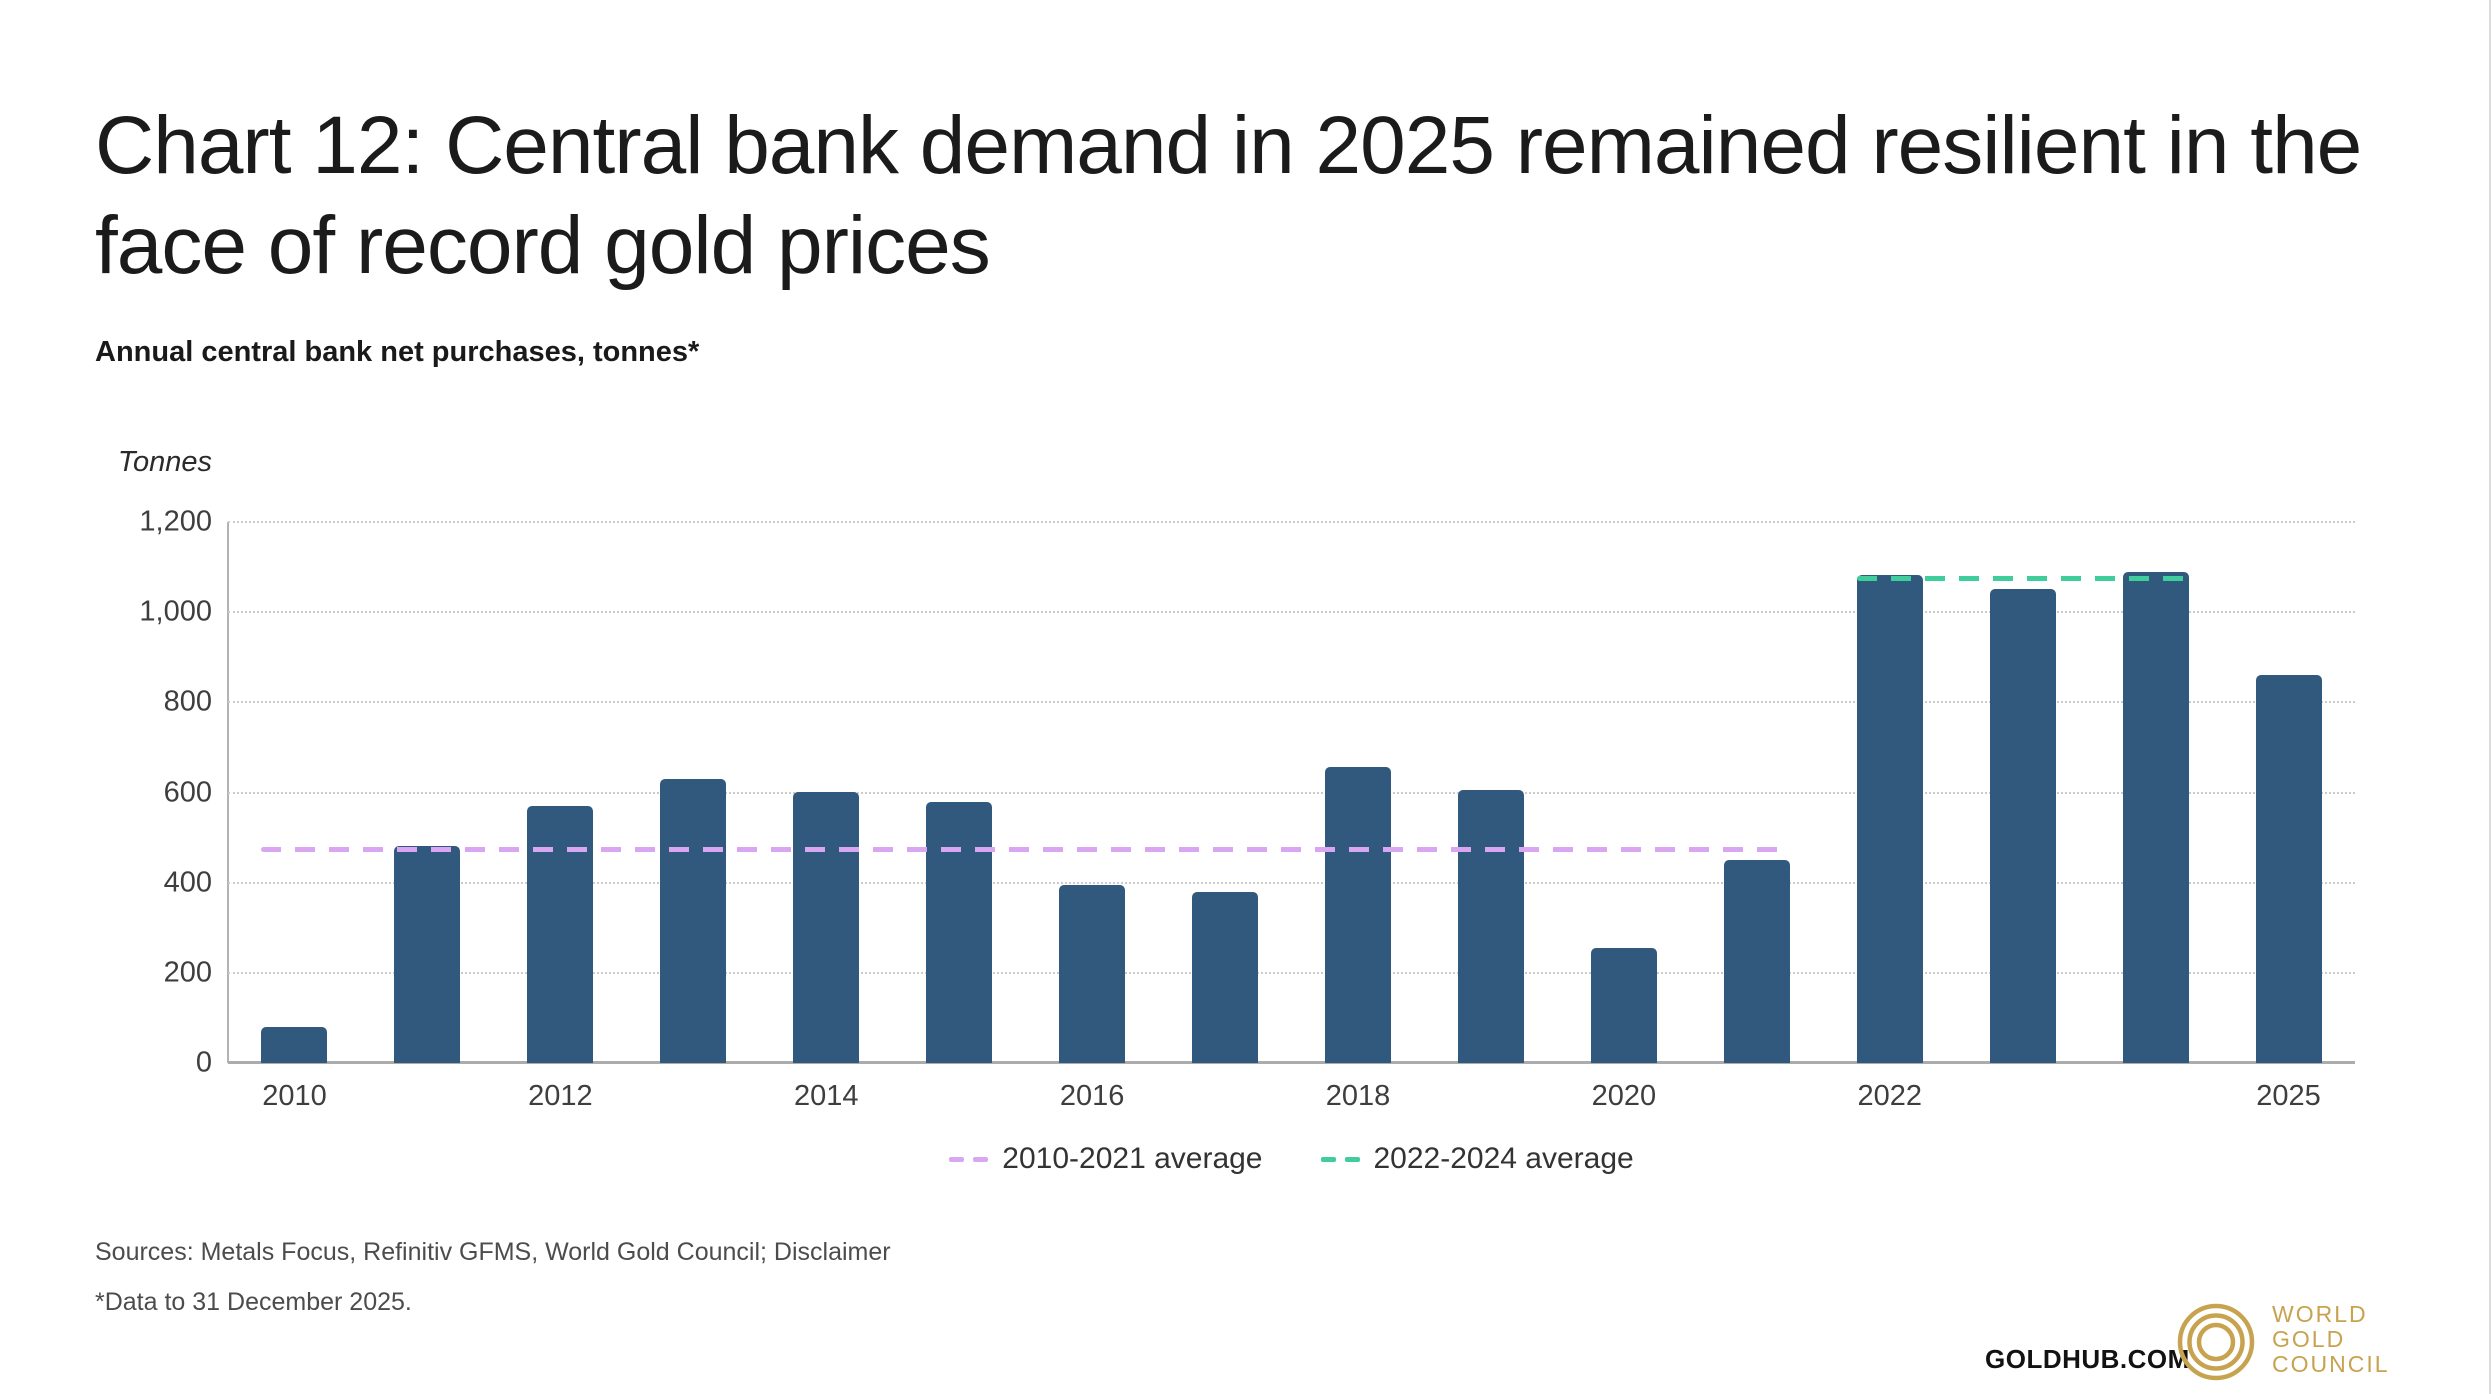 The width and height of the screenshot is (2492, 1394). What do you see at coordinates (1025, 849) in the screenshot?
I see `average-line-2010-2021` at bounding box center [1025, 849].